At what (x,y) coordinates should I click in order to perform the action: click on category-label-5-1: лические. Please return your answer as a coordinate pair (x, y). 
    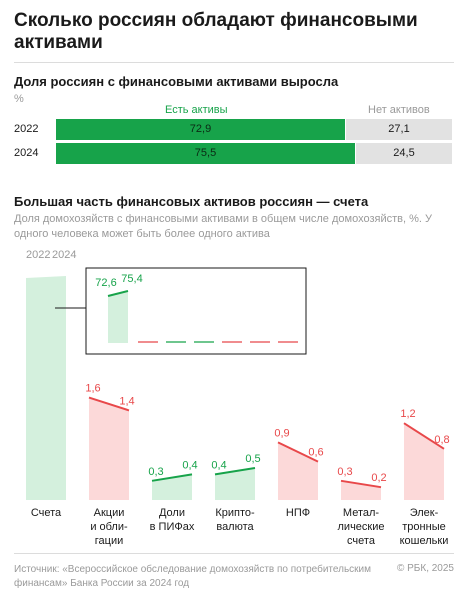
    Looking at the image, I should click on (361, 527).